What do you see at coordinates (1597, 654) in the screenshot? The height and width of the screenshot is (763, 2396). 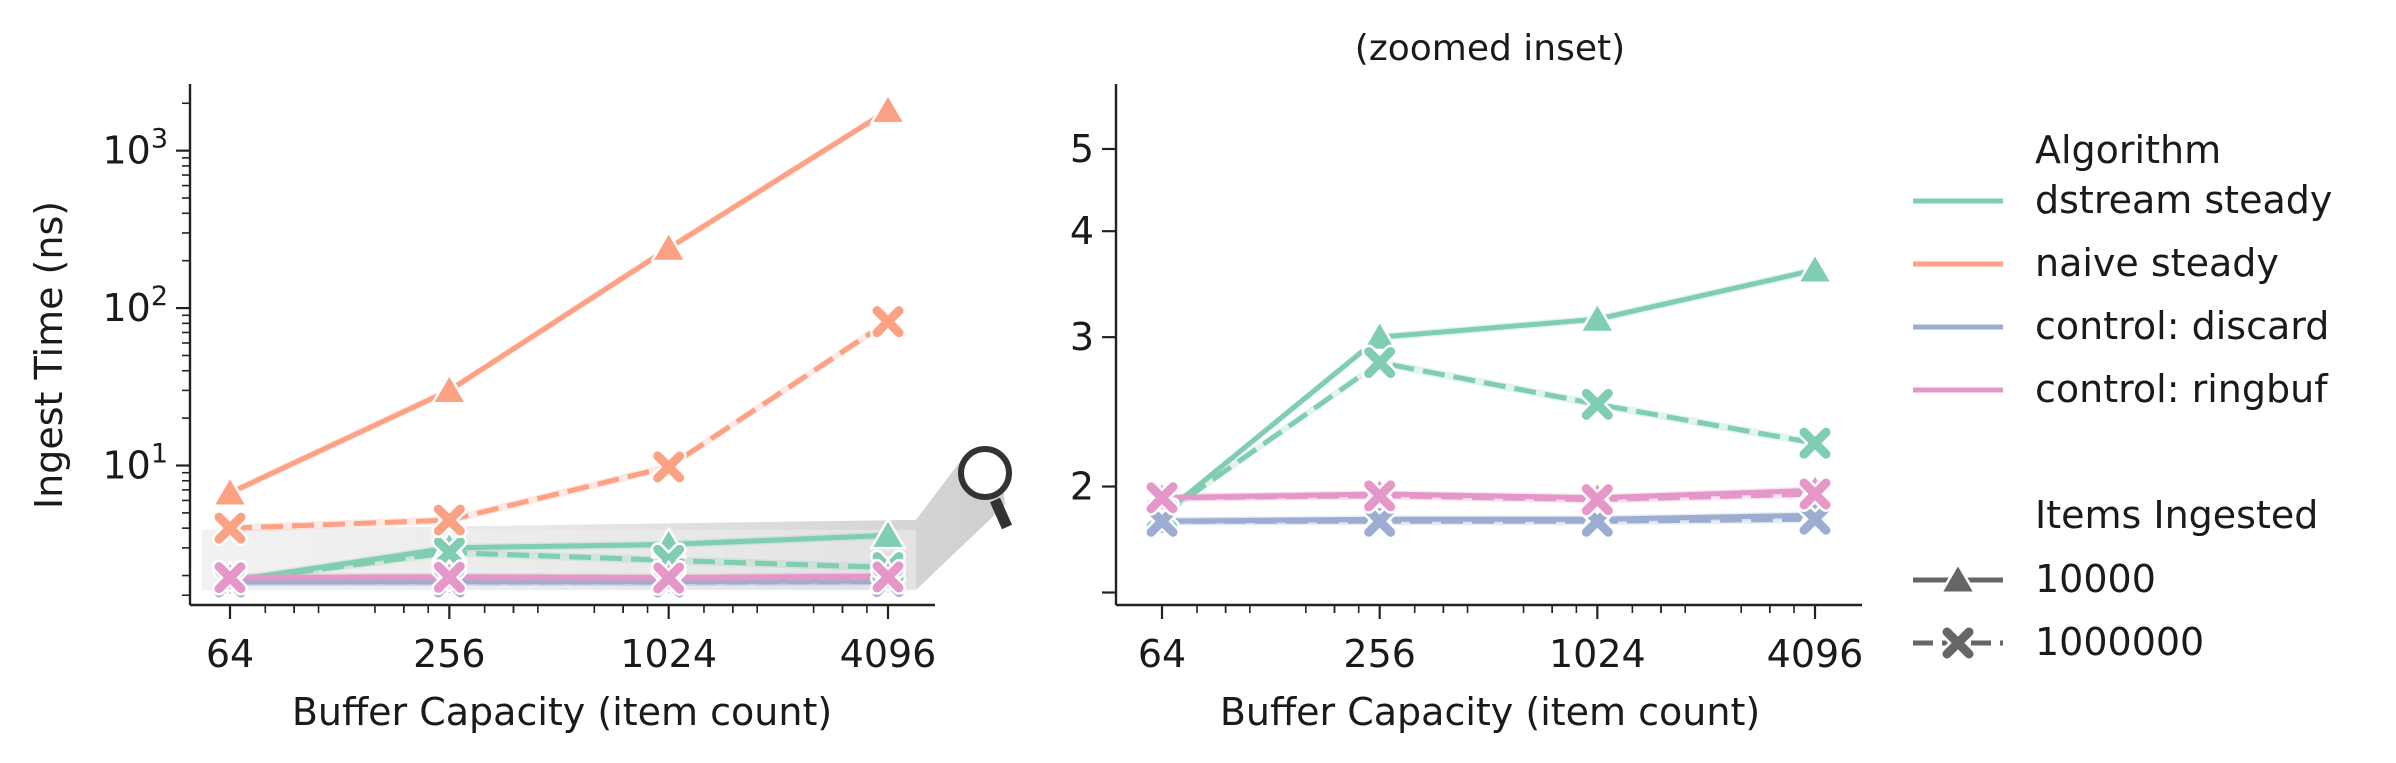 I see `right-x-tick-label: 1024` at bounding box center [1597, 654].